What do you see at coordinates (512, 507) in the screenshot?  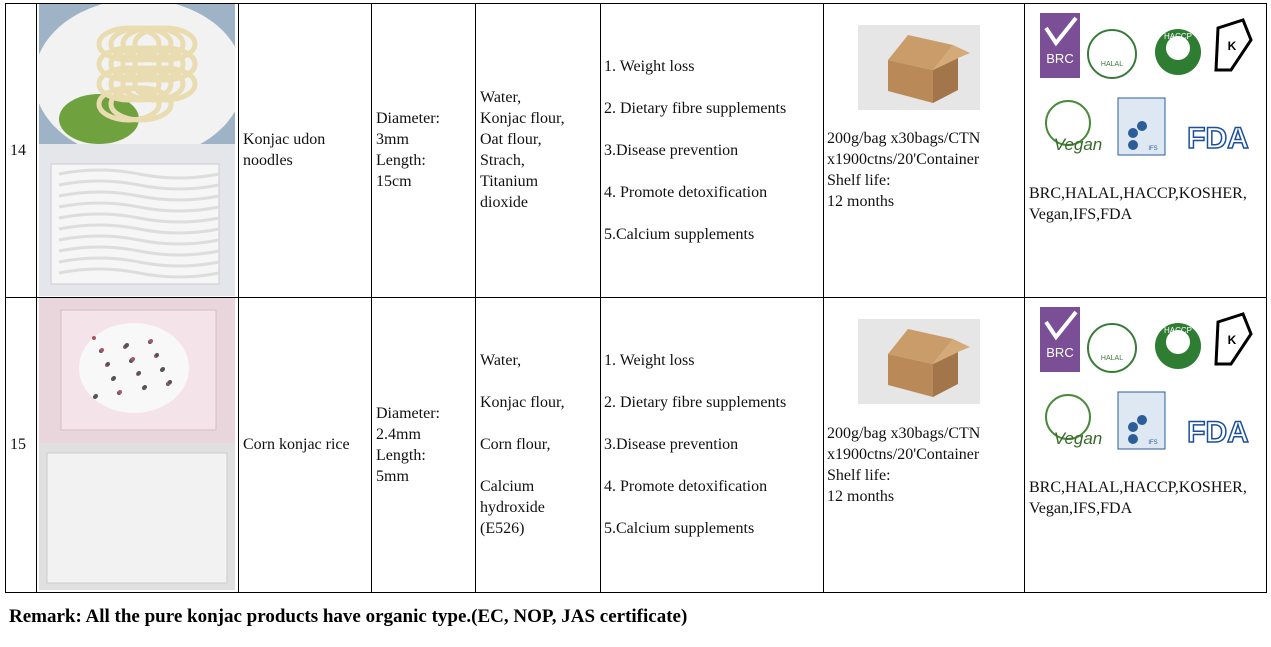 I see `cell-text: hydroxide` at bounding box center [512, 507].